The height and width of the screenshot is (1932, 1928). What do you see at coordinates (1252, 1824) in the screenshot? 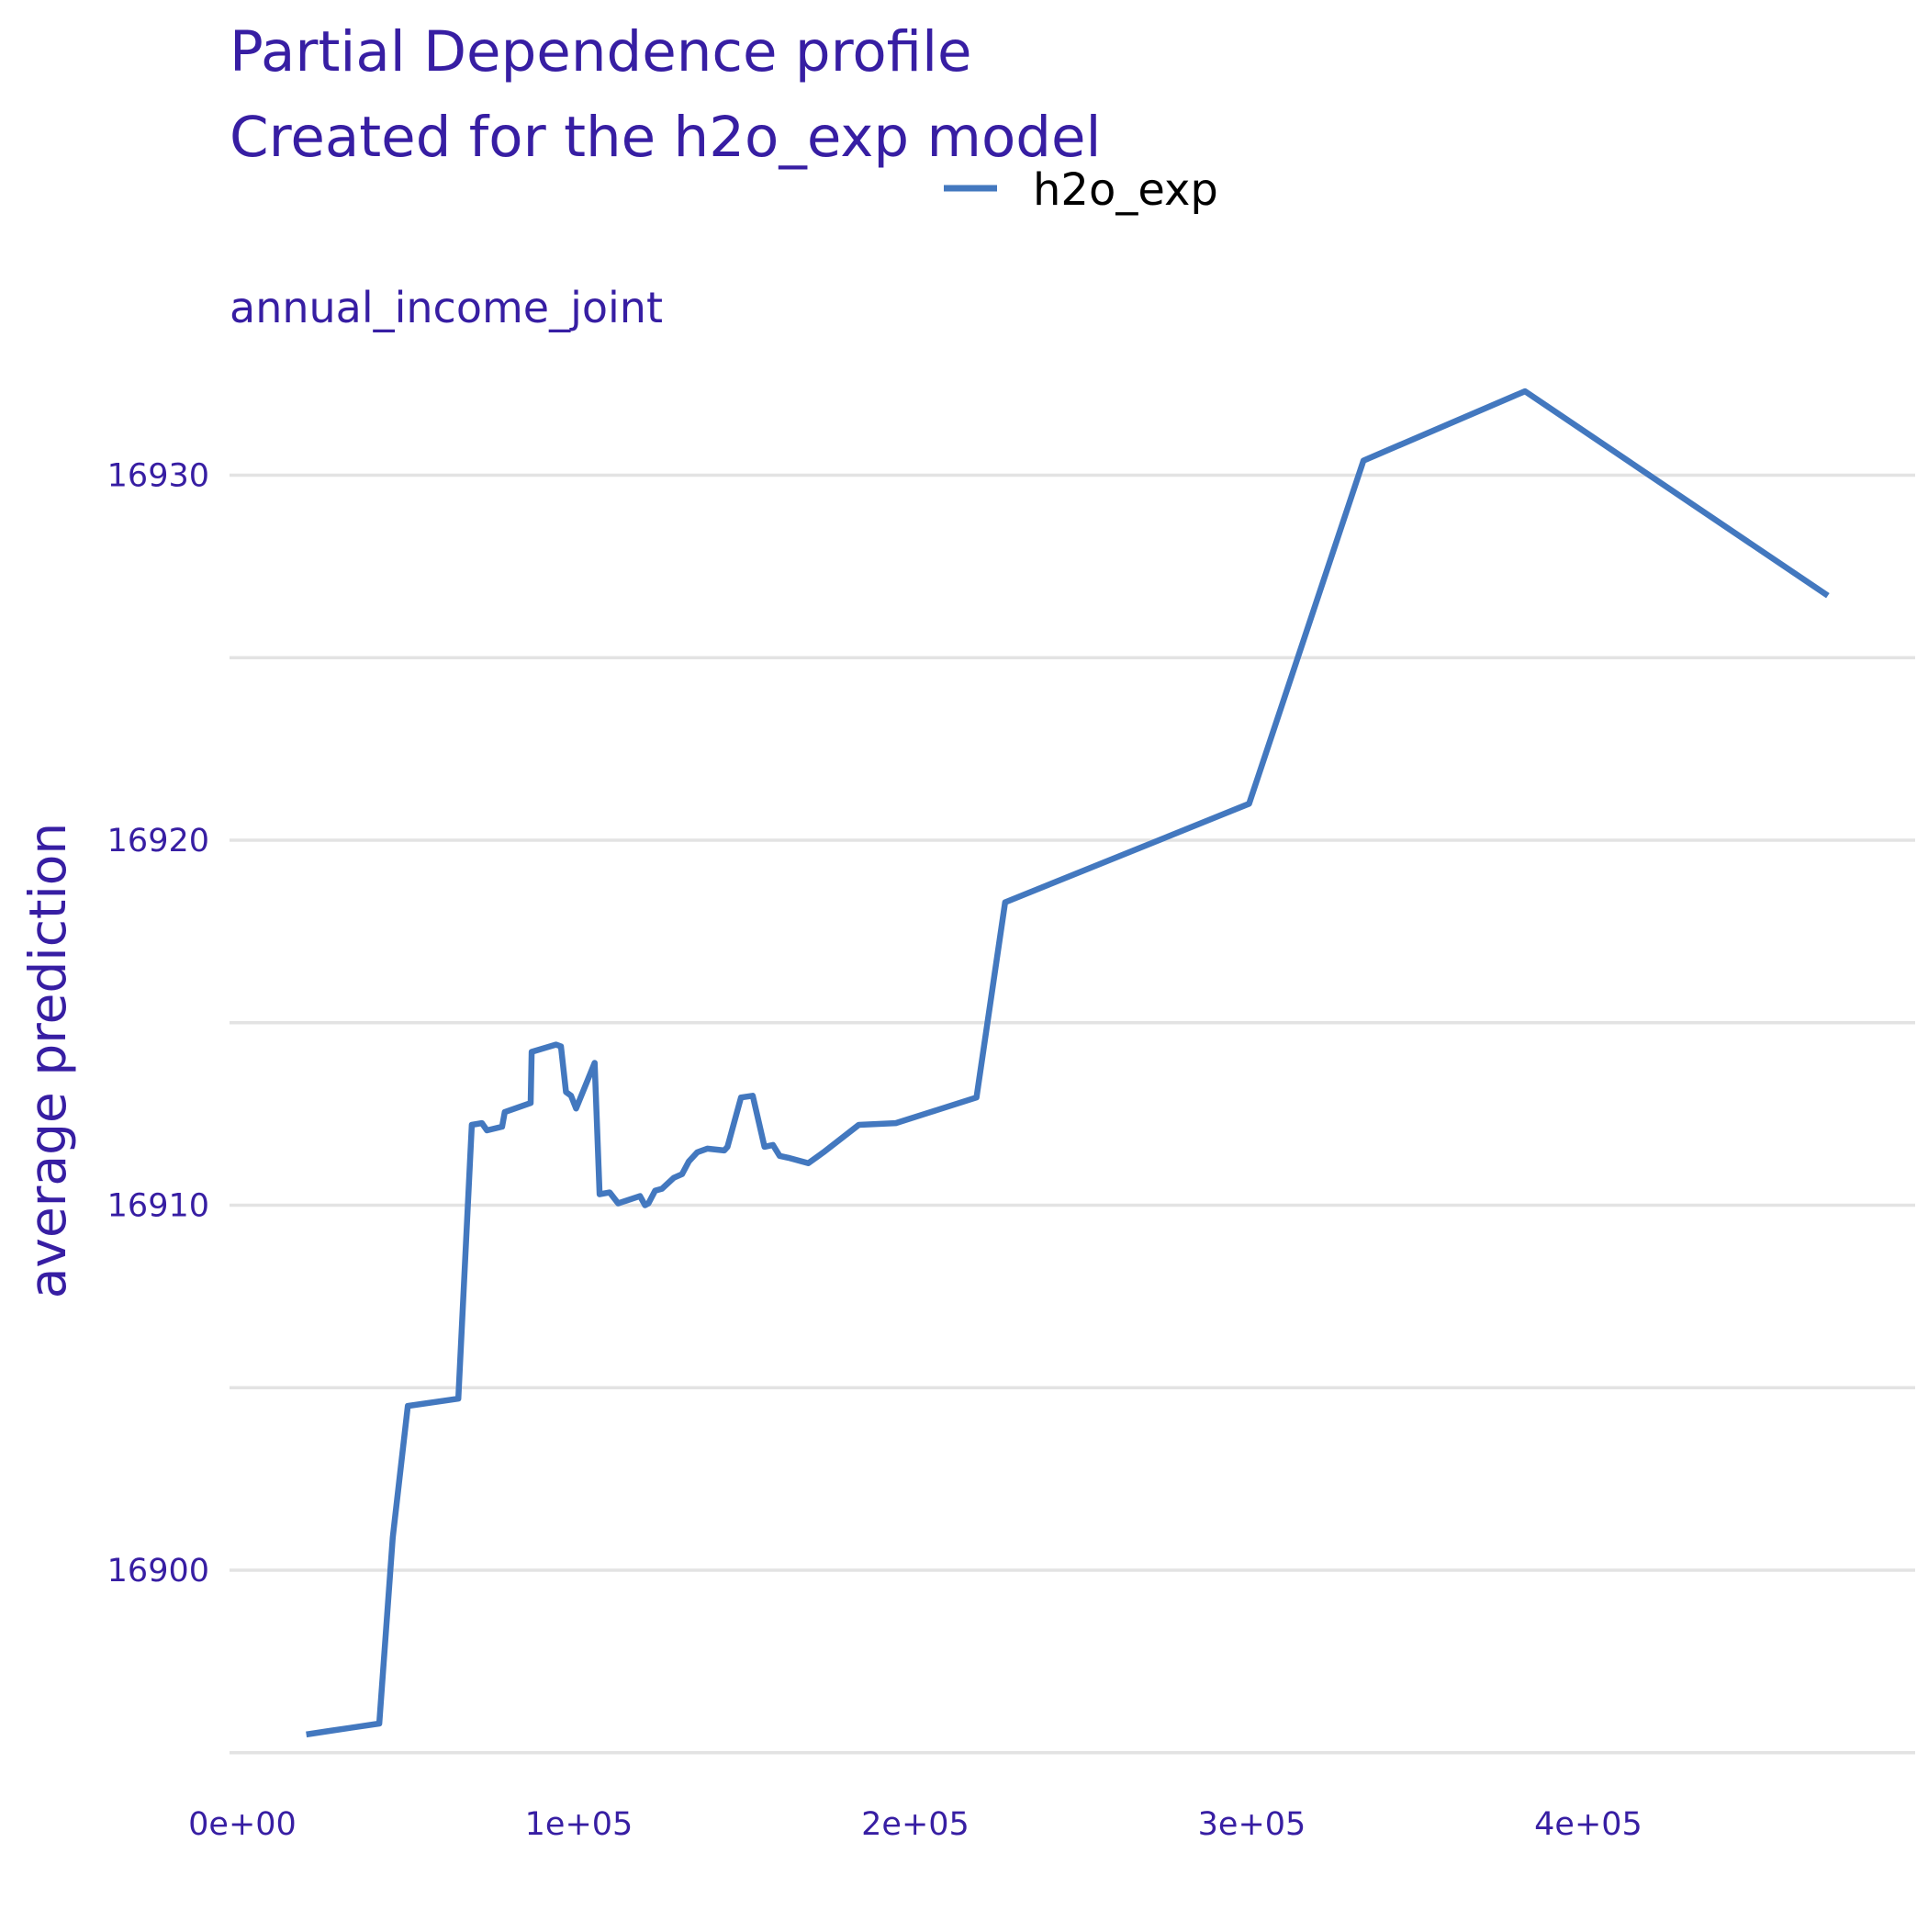
I see `x-tick-label-3: 3e+05` at bounding box center [1252, 1824].